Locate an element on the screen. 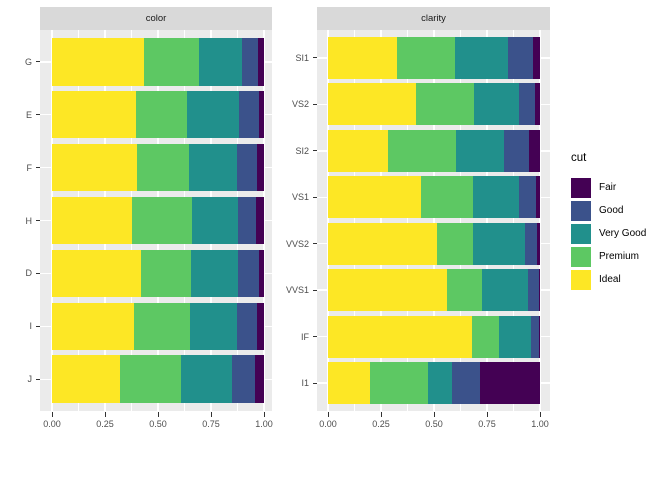 This screenshot has width=672, height=480. bar-VVS1 is located at coordinates (434, 290).